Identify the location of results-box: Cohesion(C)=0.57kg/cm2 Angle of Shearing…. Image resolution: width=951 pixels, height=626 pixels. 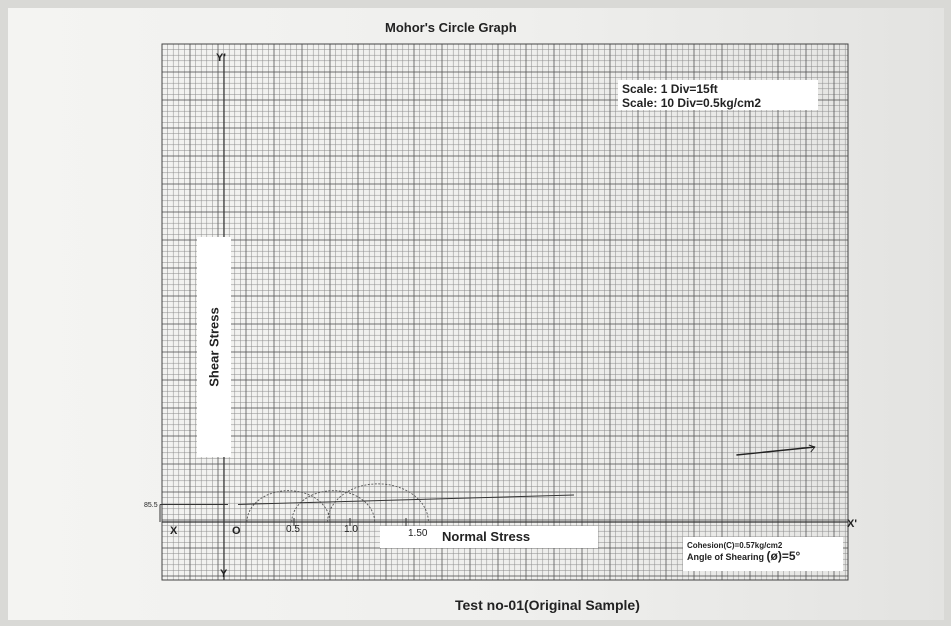
(763, 554).